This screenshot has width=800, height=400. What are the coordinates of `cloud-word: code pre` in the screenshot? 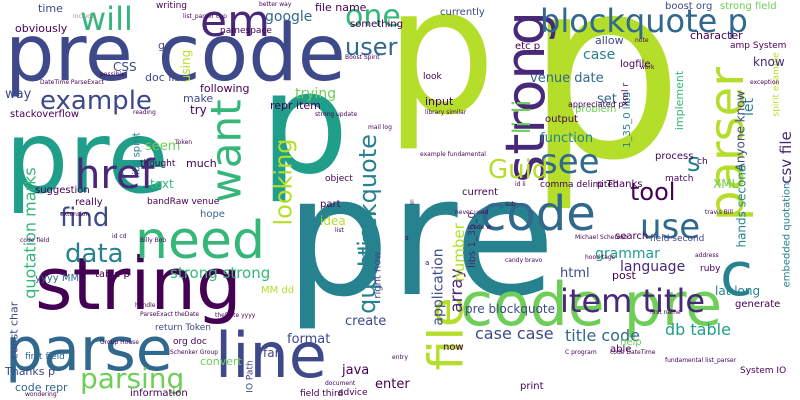 It's located at (591, 305).